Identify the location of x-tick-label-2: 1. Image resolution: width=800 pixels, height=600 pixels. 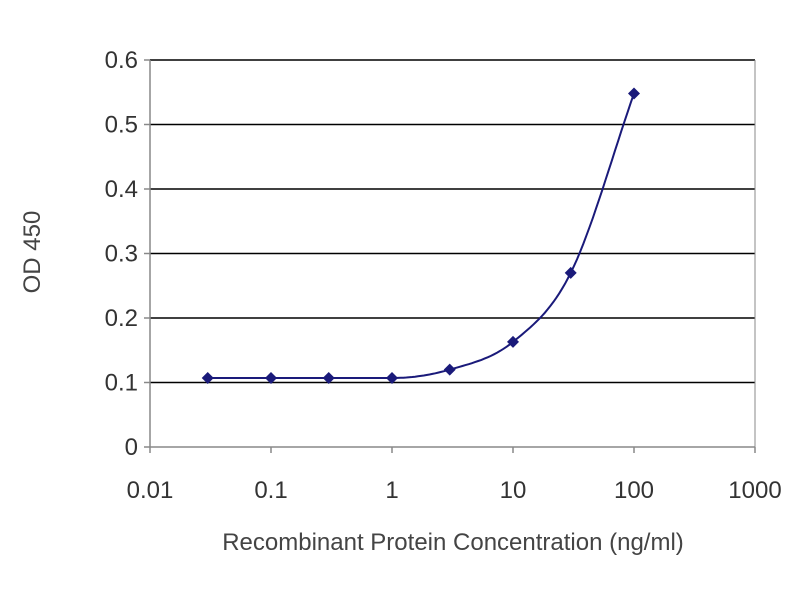
(391, 490).